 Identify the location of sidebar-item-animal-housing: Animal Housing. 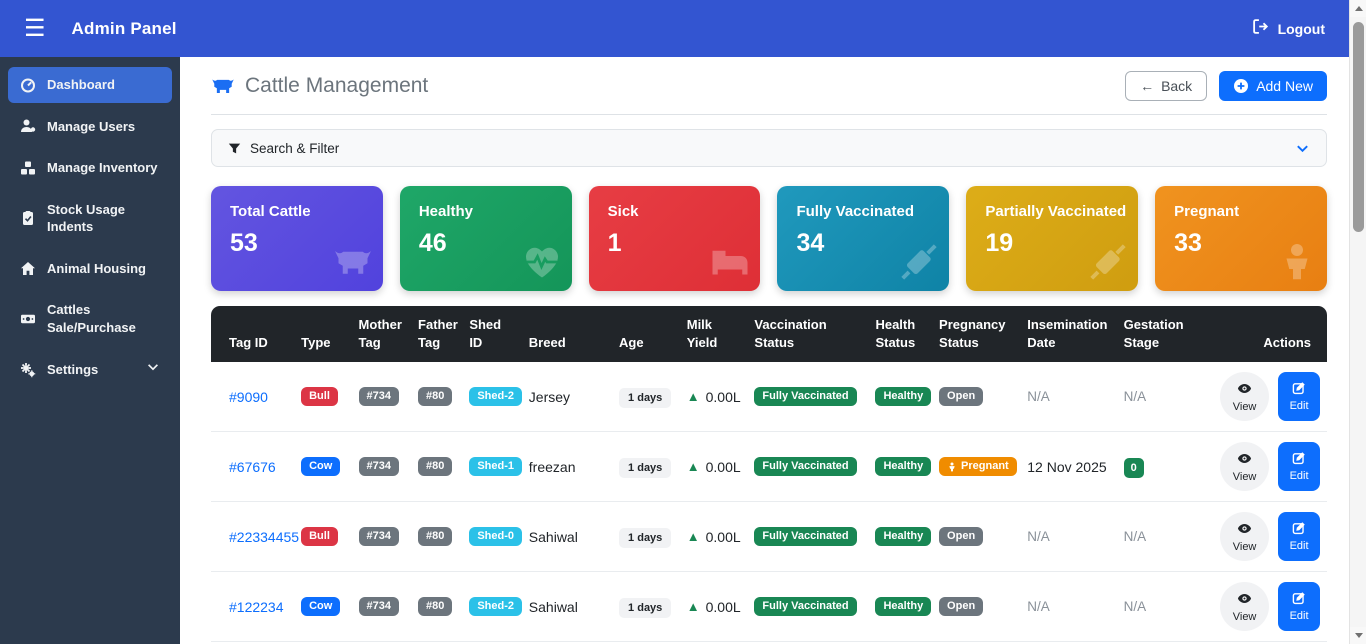
(90, 269).